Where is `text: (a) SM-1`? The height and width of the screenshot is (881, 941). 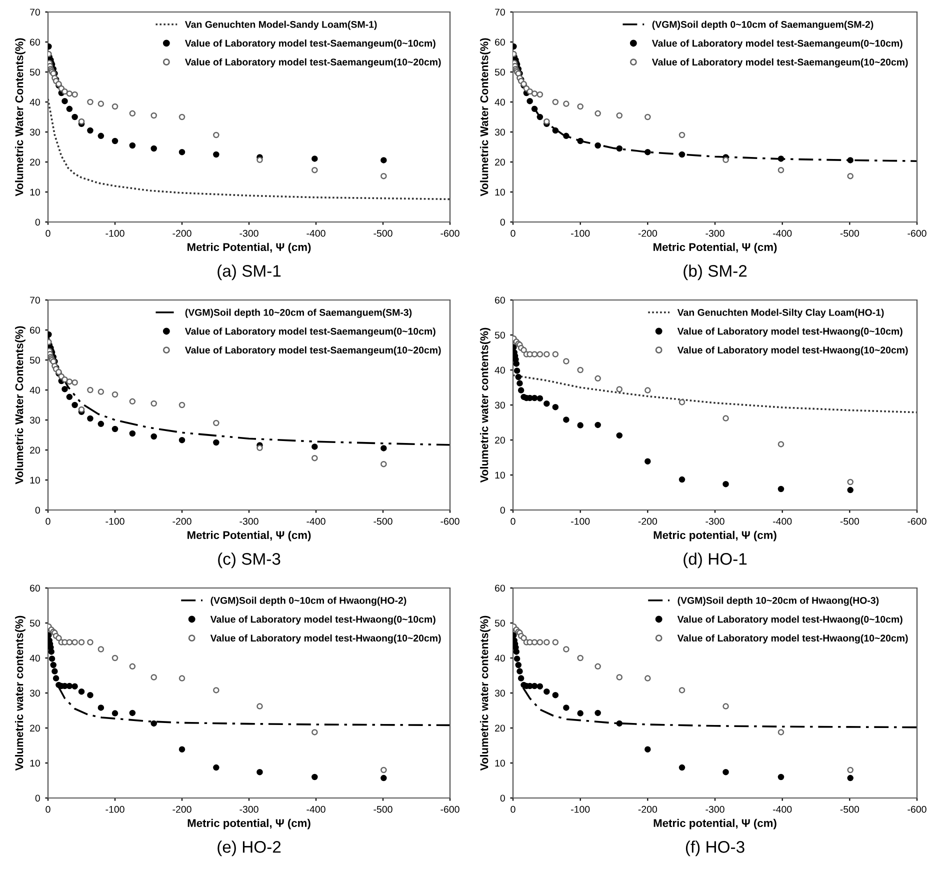 text: (a) SM-1 is located at coordinates (249, 272).